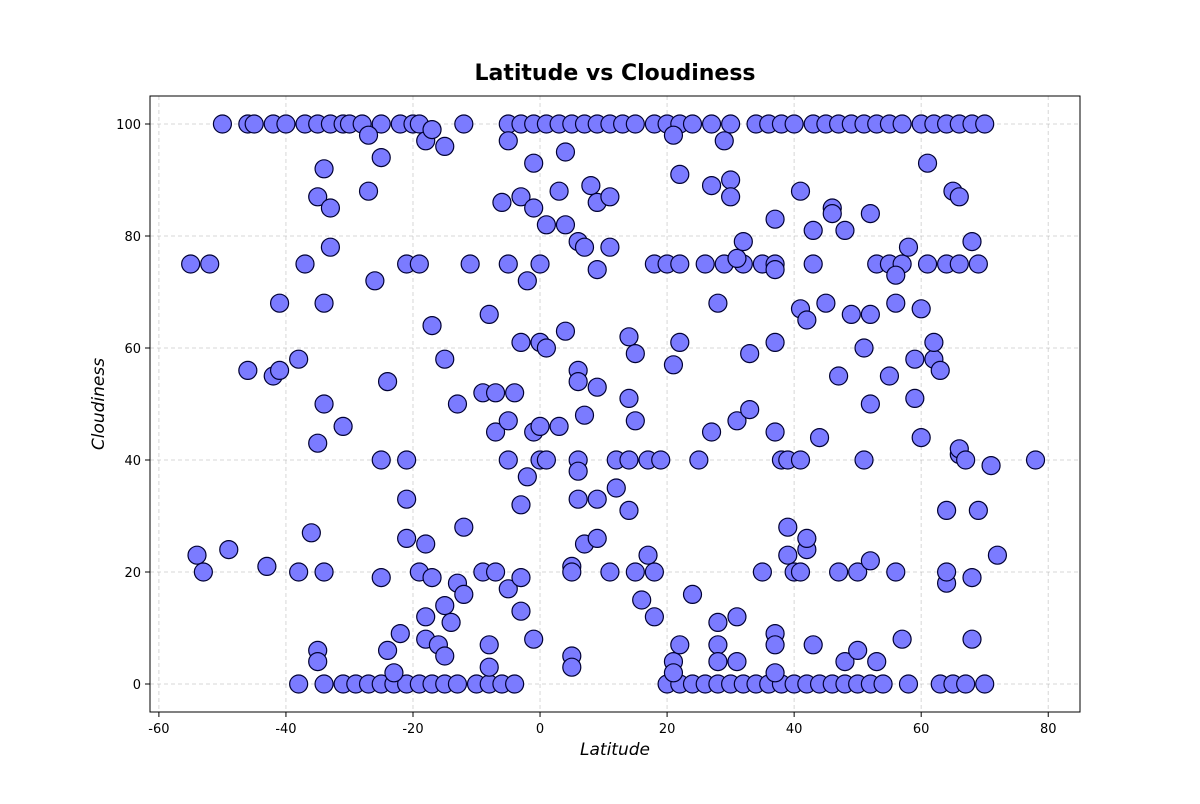 The width and height of the screenshot is (1200, 804). Describe the element at coordinates (137, 685) in the screenshot. I see `y-tick-label: 0` at that location.